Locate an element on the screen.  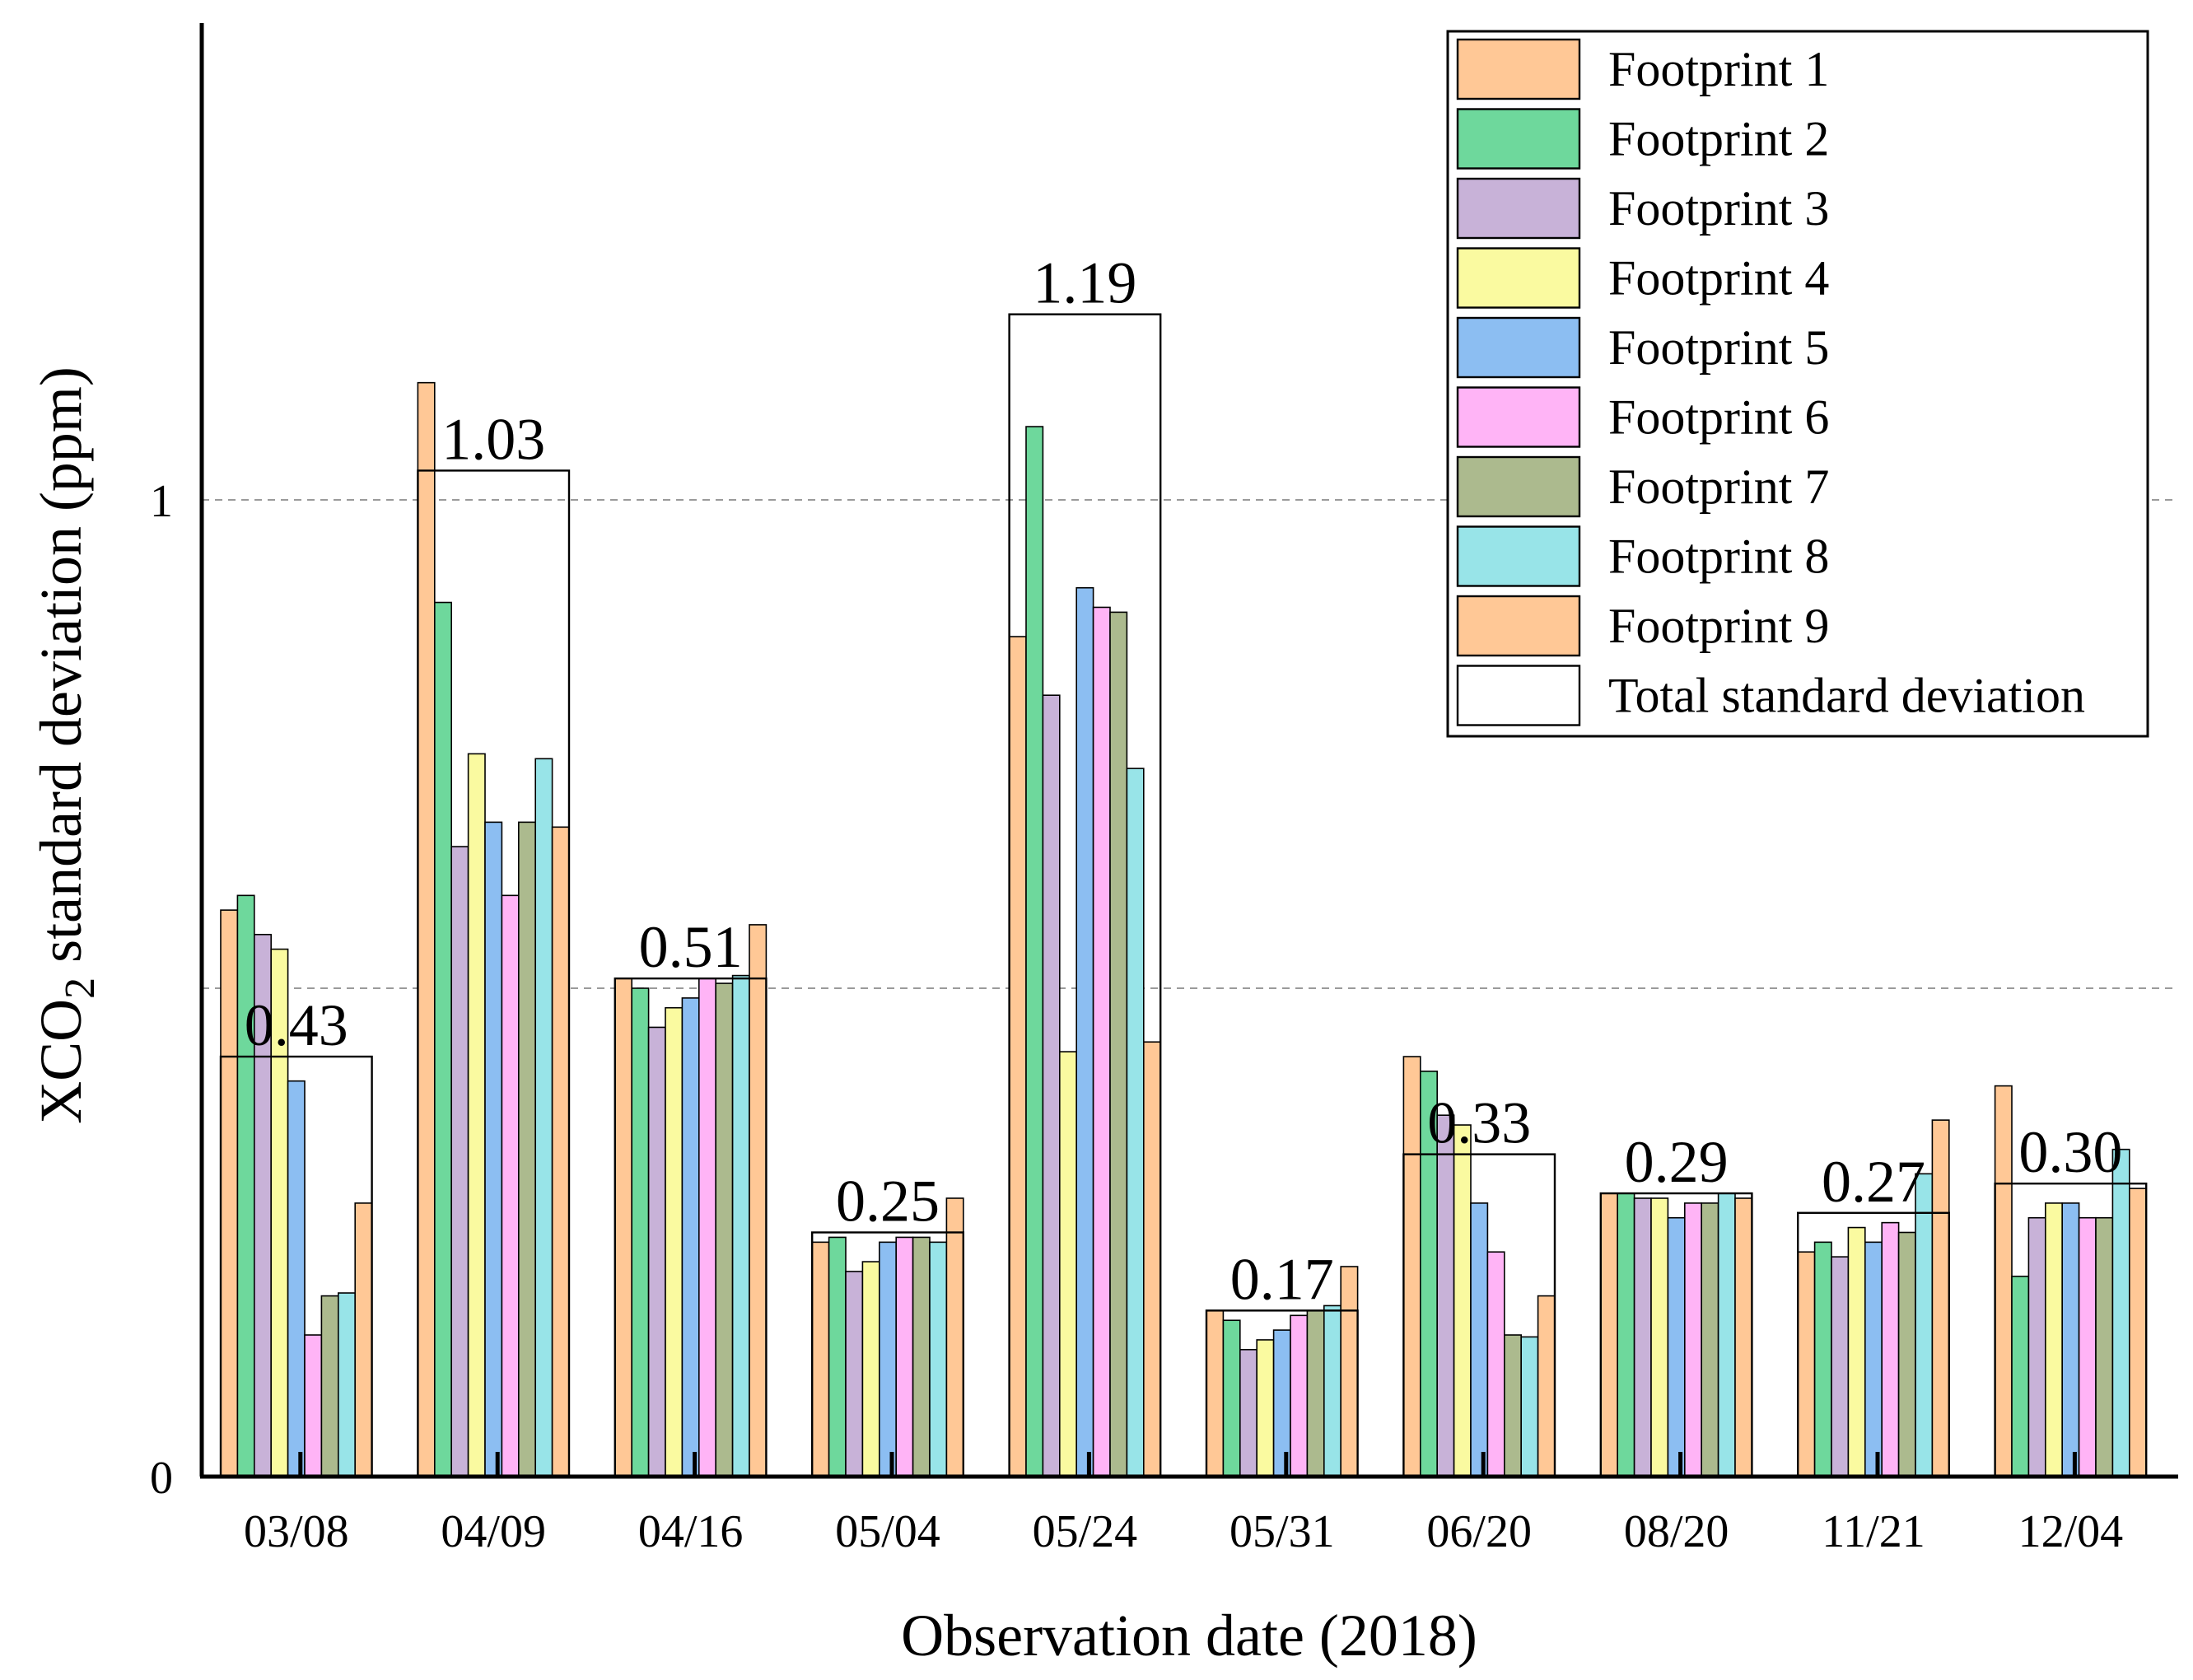
x-axis-title: Observation date (2018) is located at coordinates (1189, 1635).